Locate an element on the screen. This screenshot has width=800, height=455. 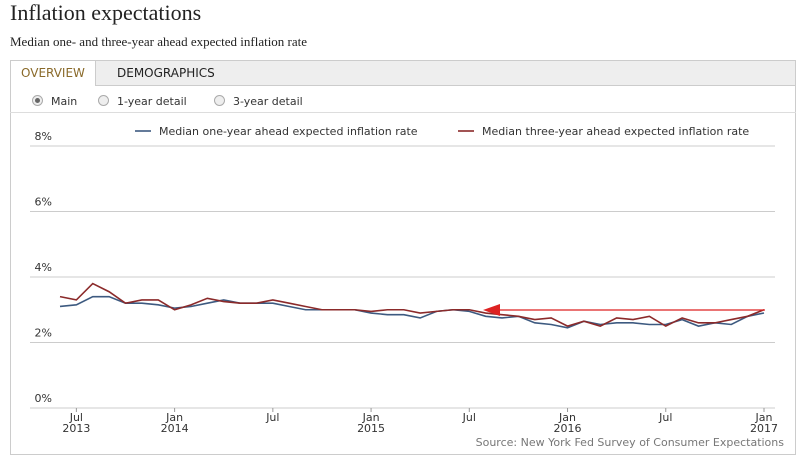
y-tick-label: 8% is located at coordinates (43, 136).